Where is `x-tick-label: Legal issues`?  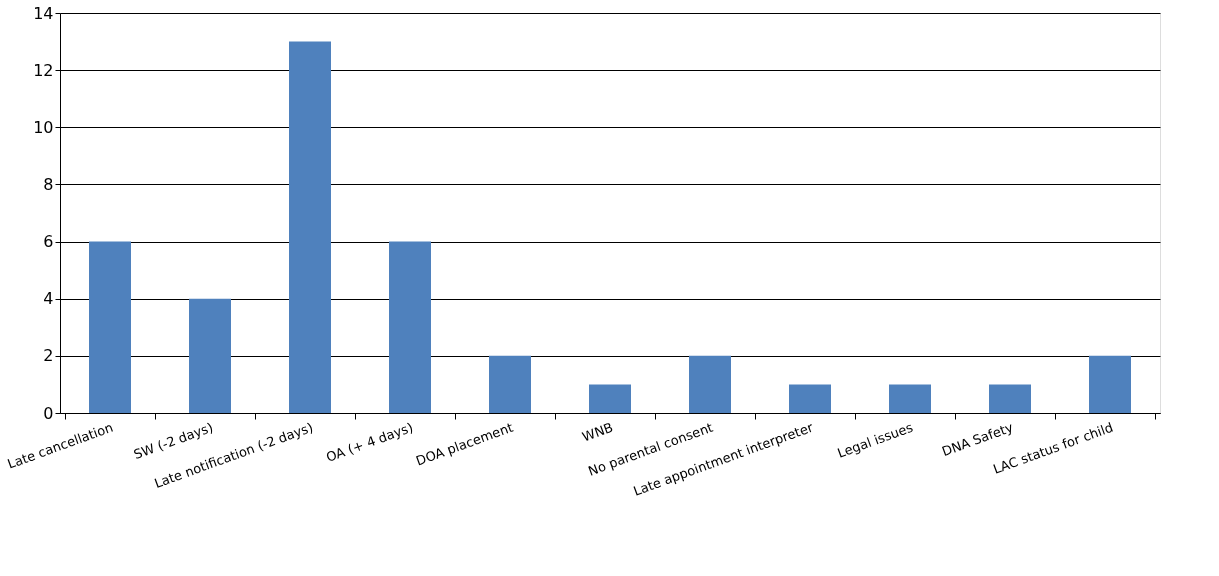 x-tick-label: Legal issues is located at coordinates (875, 440).